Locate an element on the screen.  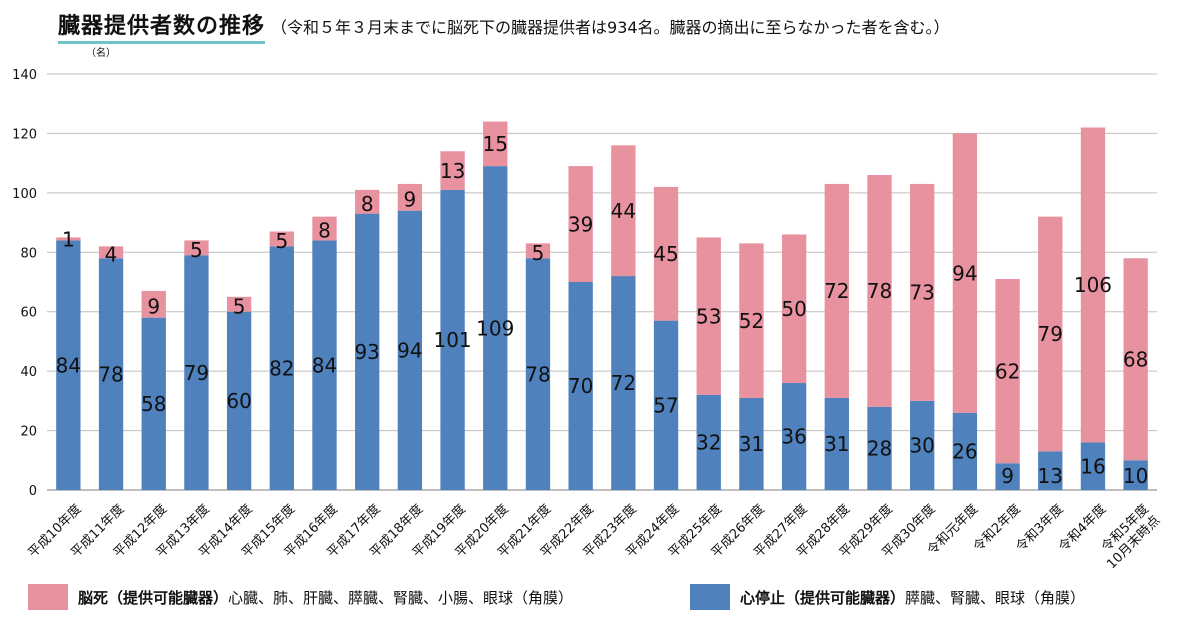
legend-brain-death: 脳死（提供可能臓器） 心臓、肺、肝臓、膵臓、腎臓、小腸、眼球（角膜） is located at coordinates (300, 597).